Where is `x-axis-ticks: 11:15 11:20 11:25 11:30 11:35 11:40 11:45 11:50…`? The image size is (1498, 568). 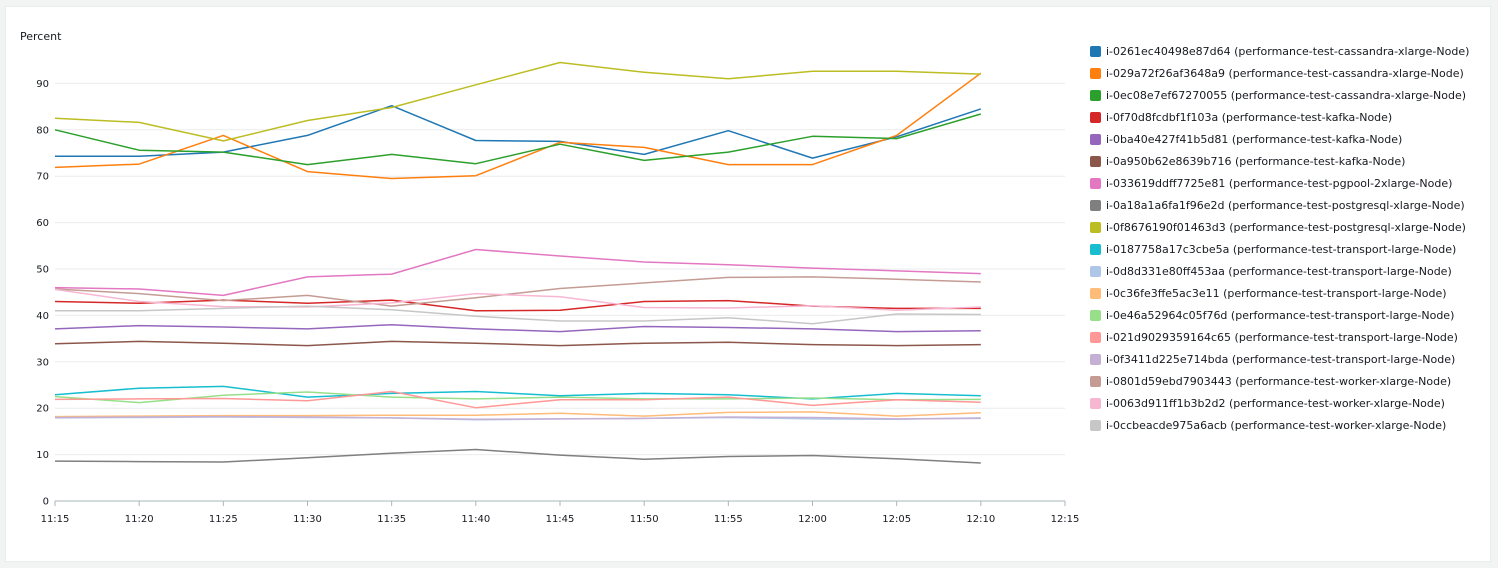 x-axis-ticks: 11:15 11:20 11:25 11:30 11:35 11:40 11:45 11:50… is located at coordinates (560, 513).